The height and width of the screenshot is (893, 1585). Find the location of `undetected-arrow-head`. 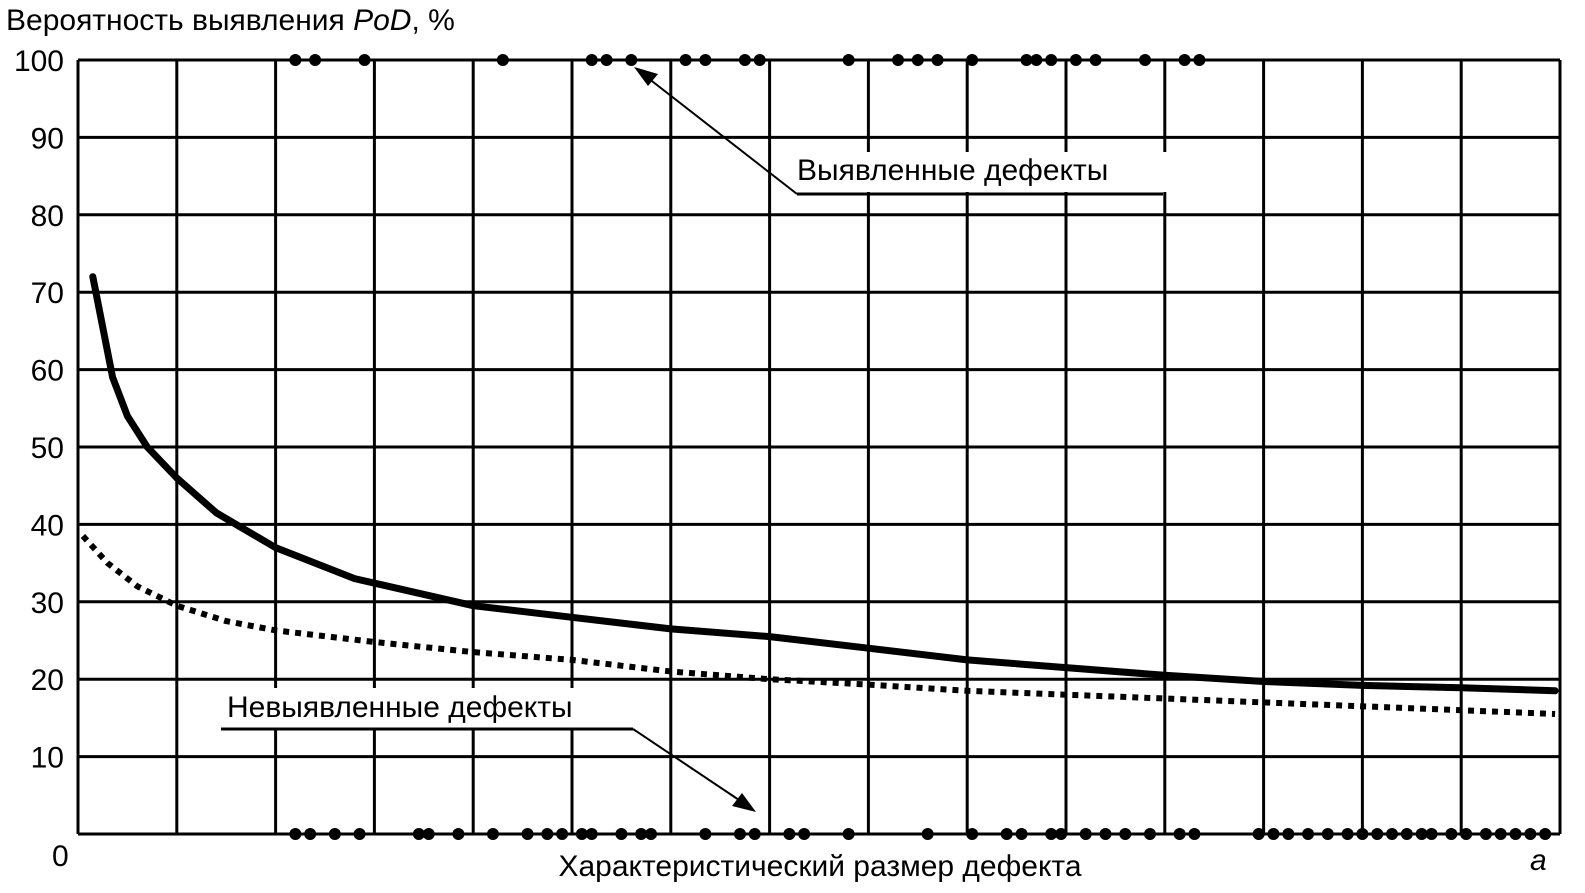

undetected-arrow-head is located at coordinates (744, 802).